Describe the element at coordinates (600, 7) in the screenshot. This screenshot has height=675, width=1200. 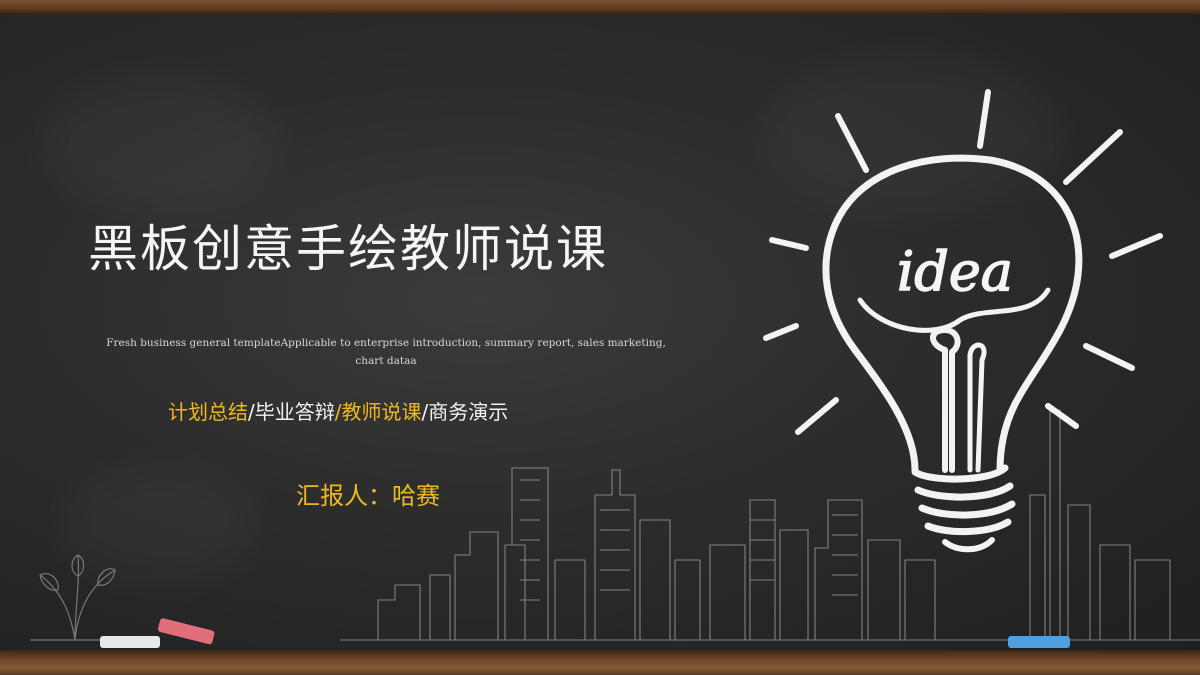
I see `wood-frame-top` at that location.